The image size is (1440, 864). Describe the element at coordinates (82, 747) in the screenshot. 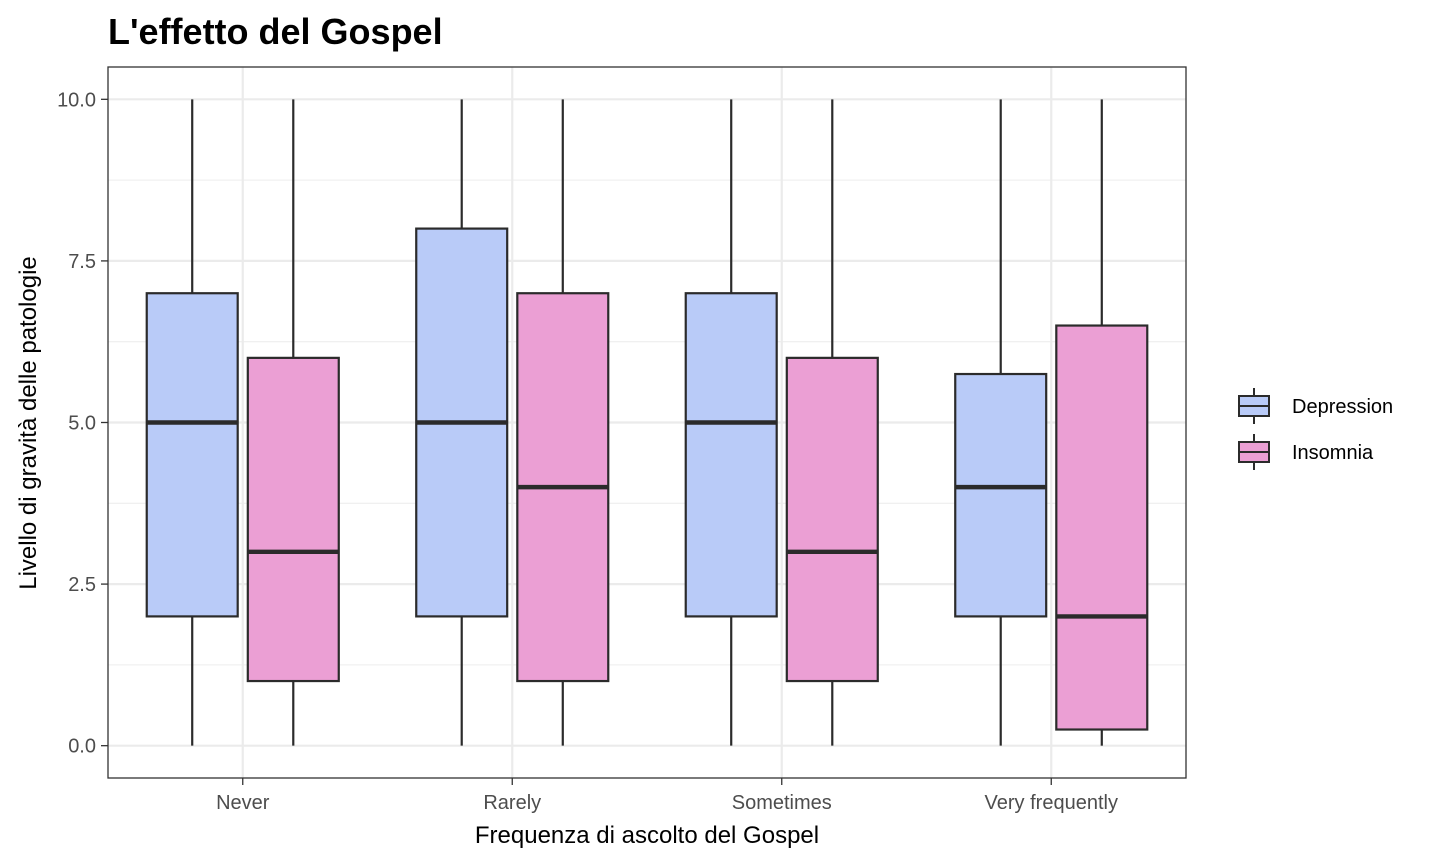

I see `y-tick-label: 0.0` at that location.